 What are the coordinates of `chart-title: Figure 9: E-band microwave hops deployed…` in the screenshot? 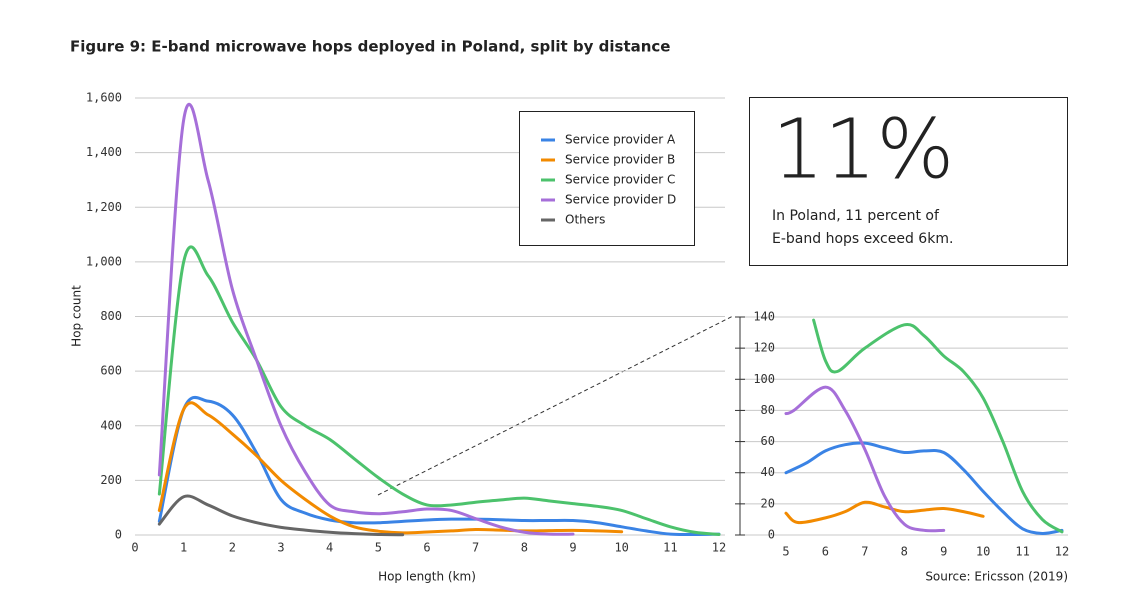 It's located at (370, 47).